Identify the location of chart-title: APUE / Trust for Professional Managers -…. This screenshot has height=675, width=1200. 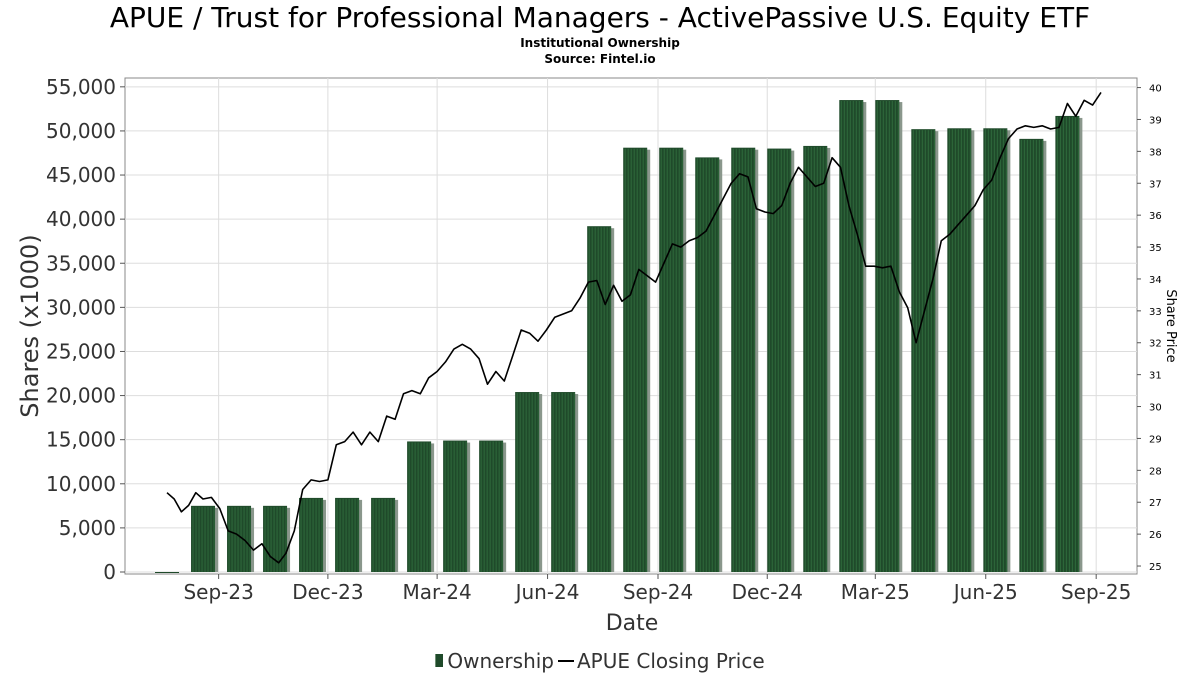
(600, 17).